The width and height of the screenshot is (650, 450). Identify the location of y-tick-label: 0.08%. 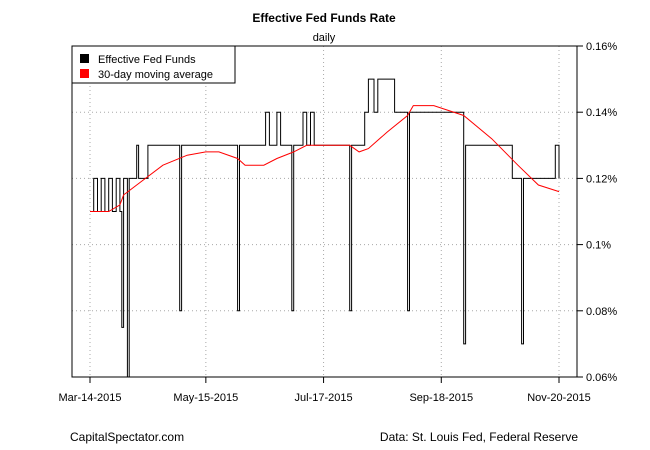
(601, 312).